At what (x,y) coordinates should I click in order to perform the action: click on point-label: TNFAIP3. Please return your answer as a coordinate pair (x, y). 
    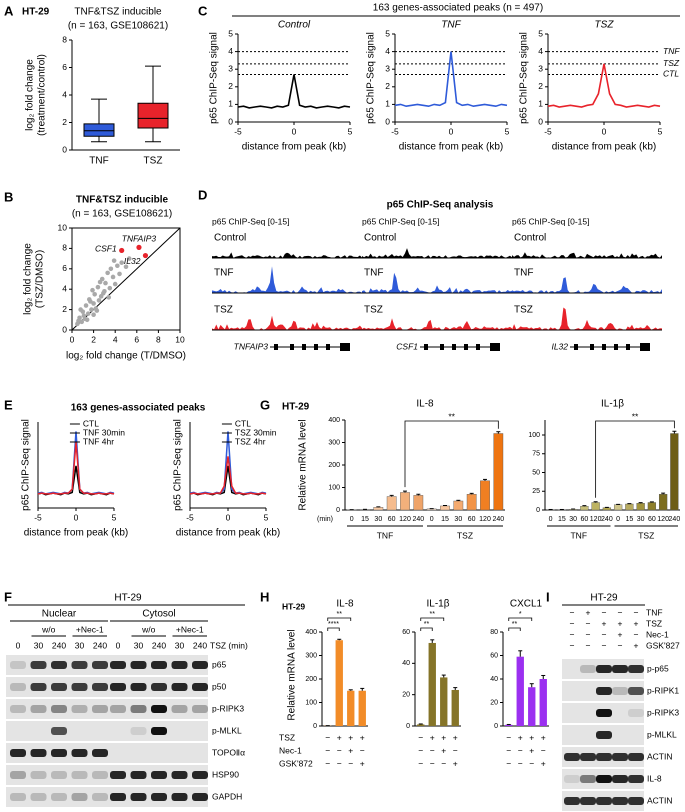
    Looking at the image, I should click on (139, 239).